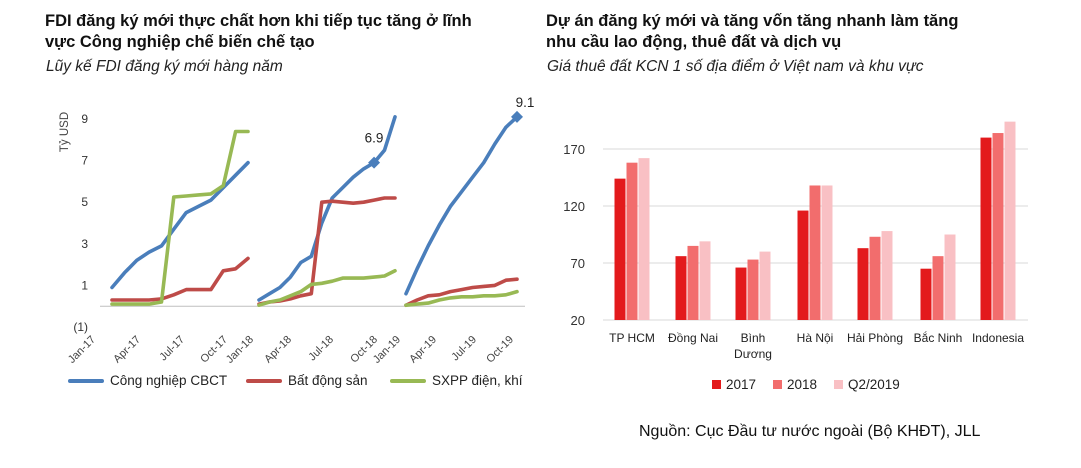  Describe the element at coordinates (84, 202) in the screenshot. I see `y-tick-label: 5` at that location.